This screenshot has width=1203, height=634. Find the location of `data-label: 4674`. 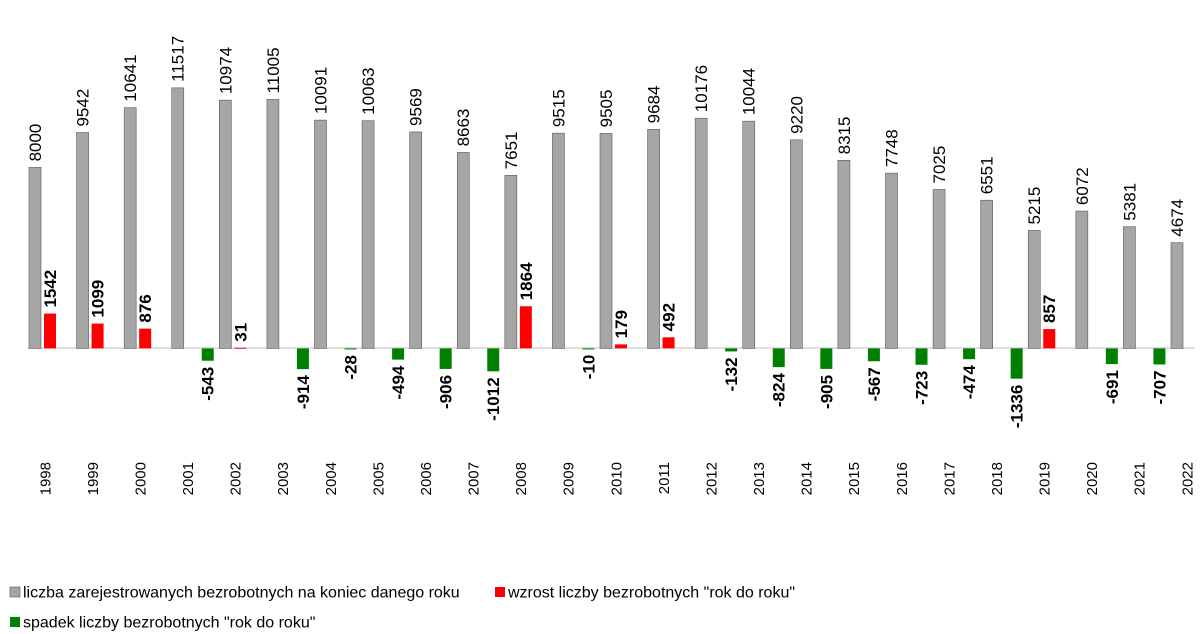

data-label: 4674 is located at coordinates (1177, 218).